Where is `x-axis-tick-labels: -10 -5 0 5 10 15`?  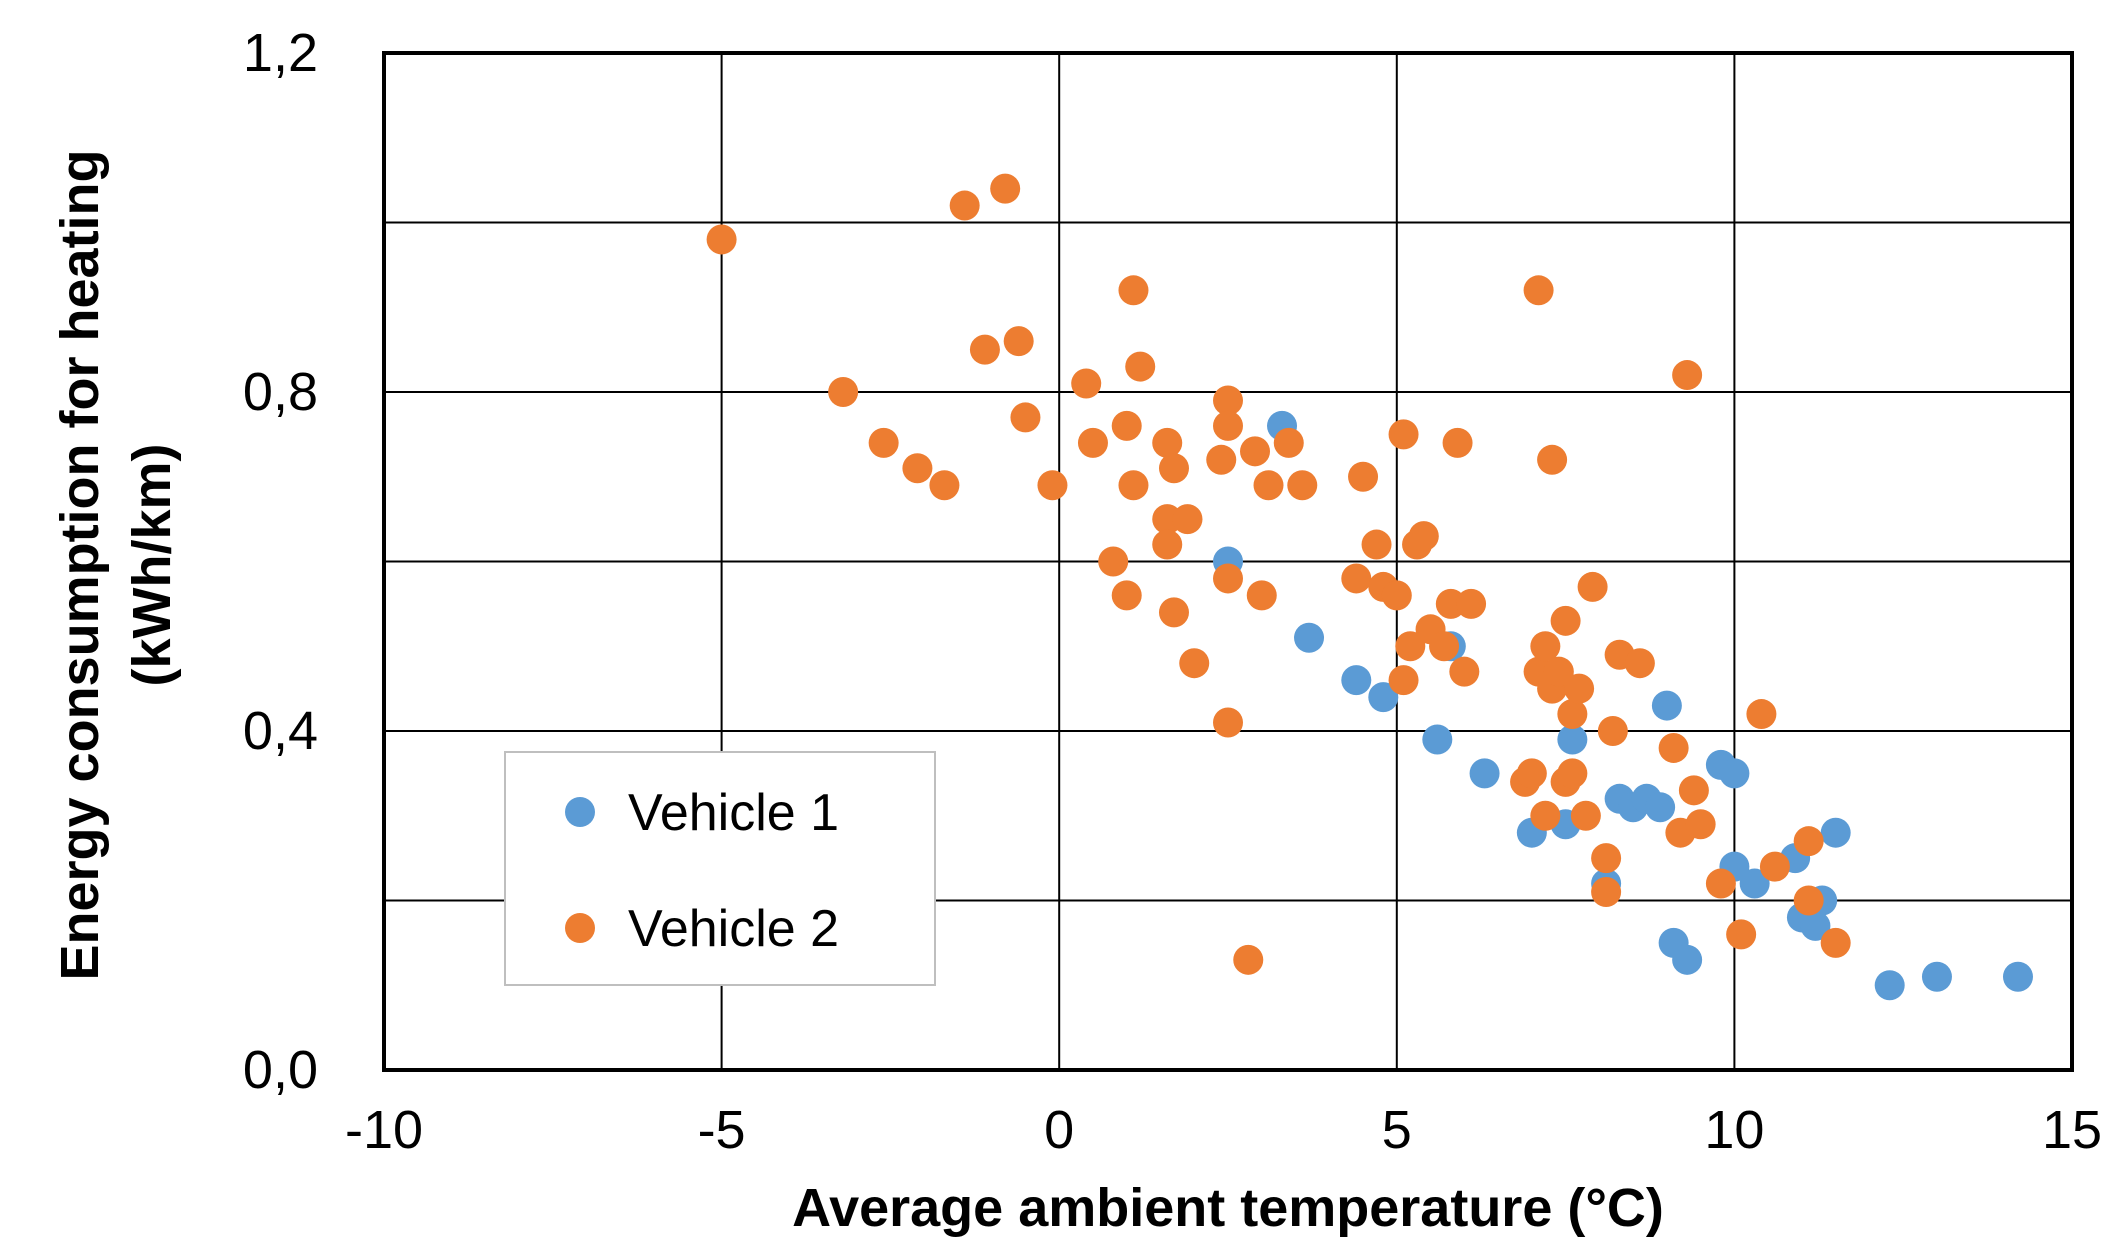
x-axis-tick-labels: -10 -5 0 5 10 15 is located at coordinates (1223, 1130).